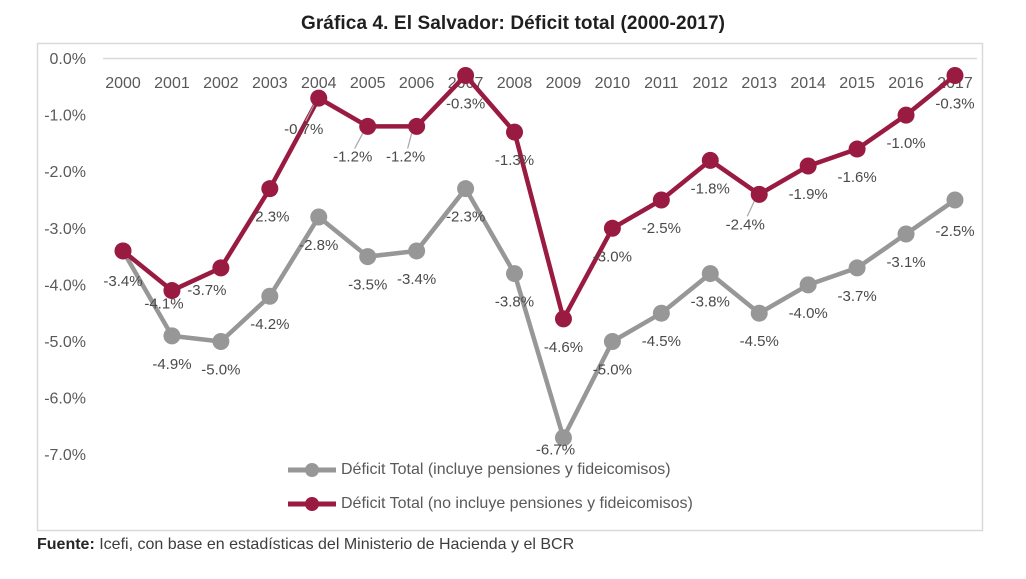  Describe the element at coordinates (65, 455) in the screenshot. I see `y-axis-tick-label: -7.0%` at that location.